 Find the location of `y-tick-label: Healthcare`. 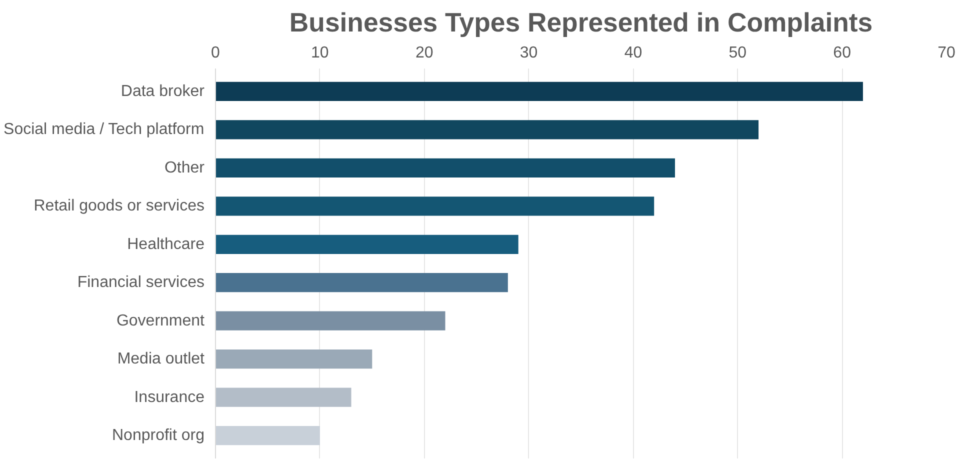

y-tick-label: Healthcare is located at coordinates (166, 244).